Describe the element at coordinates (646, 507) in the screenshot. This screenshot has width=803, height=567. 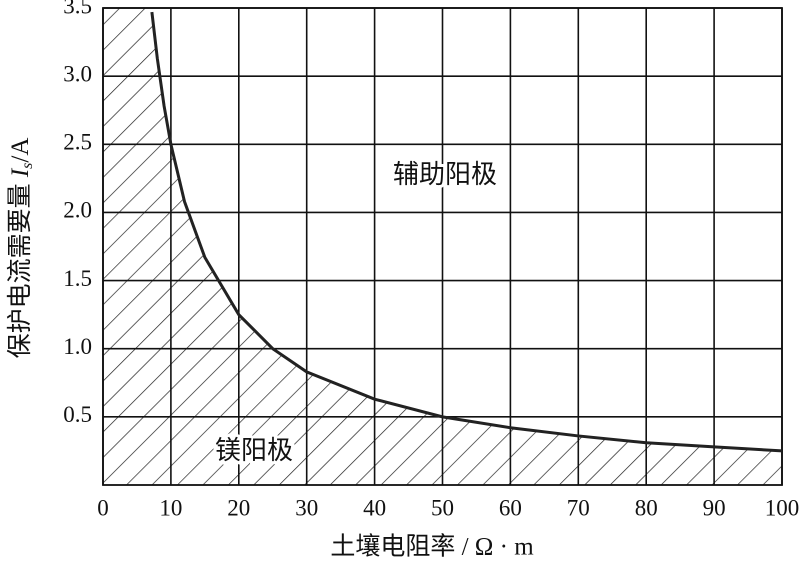
I see `x-tick-label: 80` at that location.